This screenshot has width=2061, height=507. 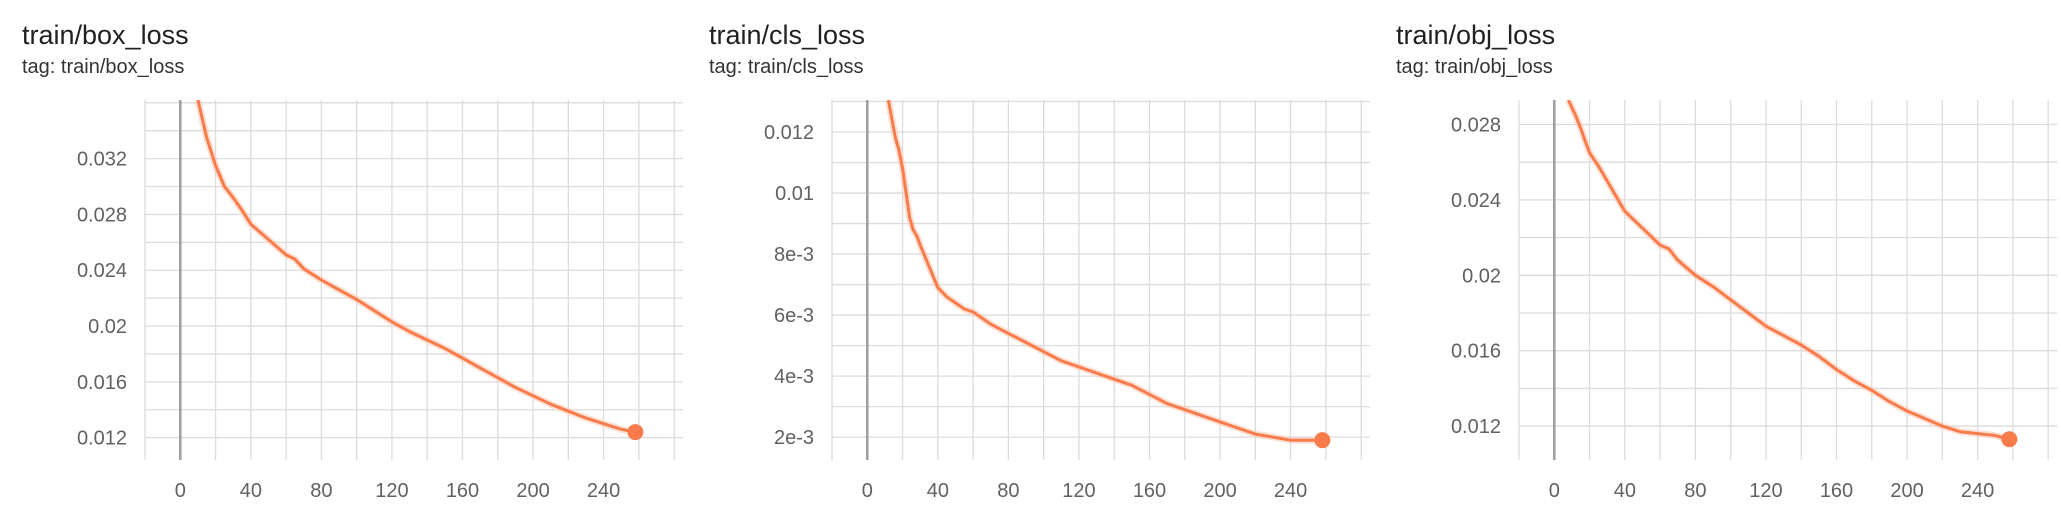 What do you see at coordinates (102, 160) in the screenshot?
I see `y-tick-label: 0.032` at bounding box center [102, 160].